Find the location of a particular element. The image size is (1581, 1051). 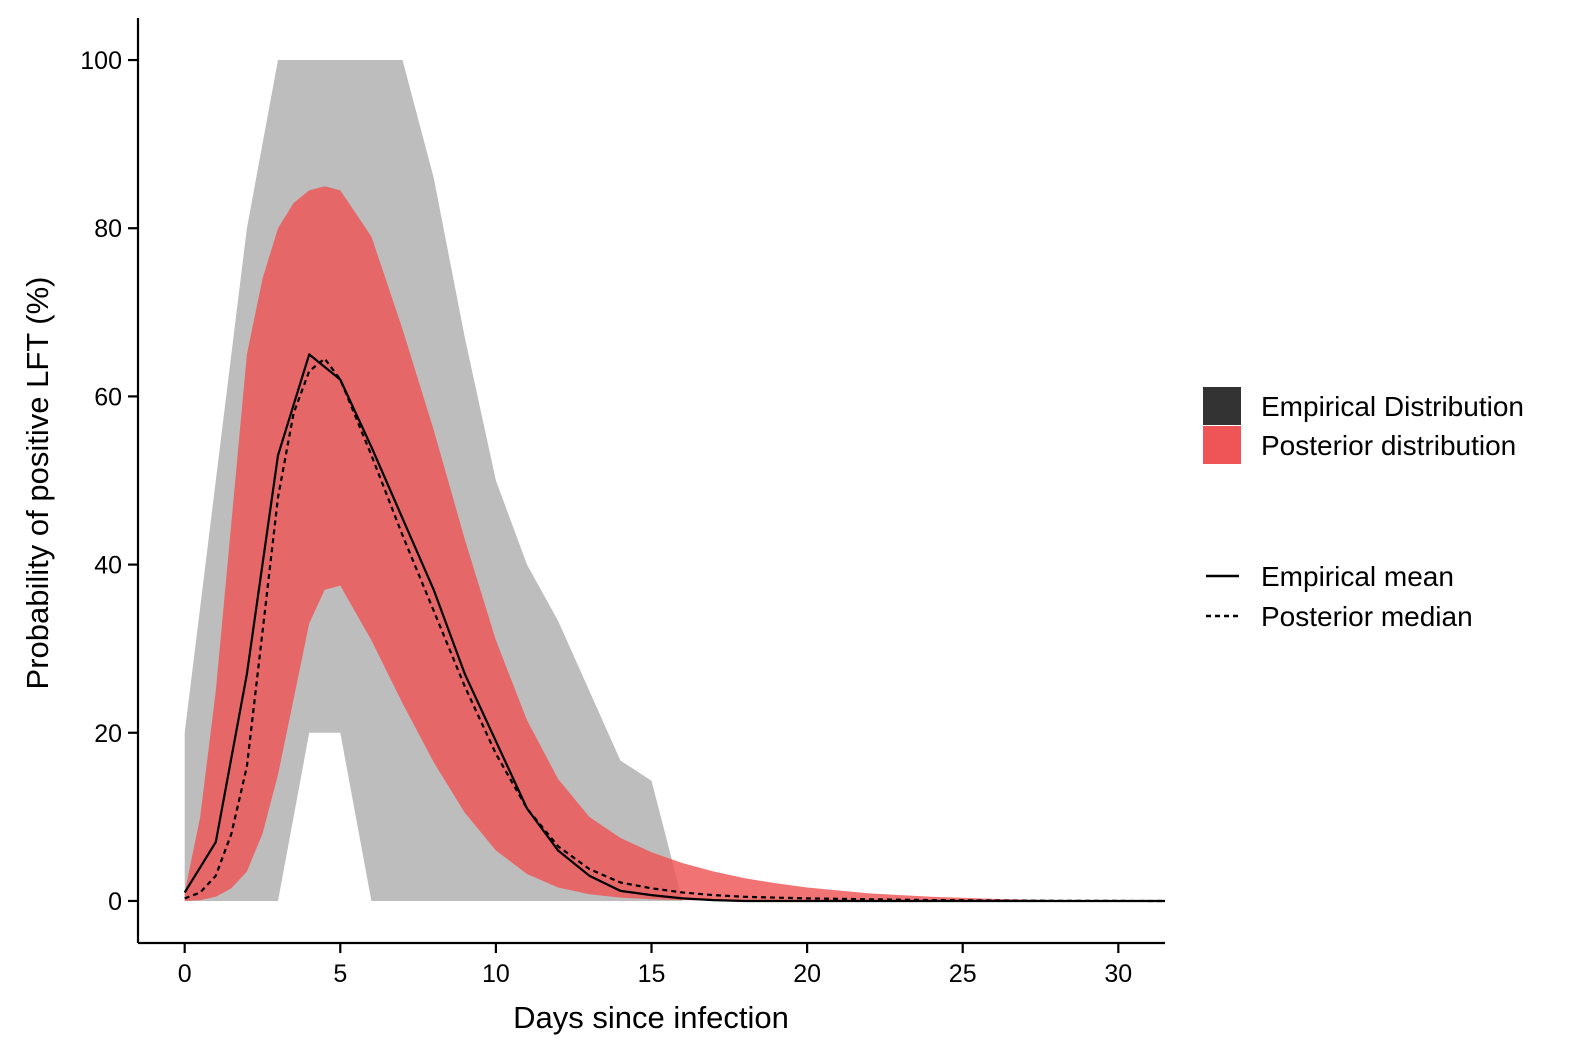

x-tick-label: 15 is located at coordinates (652, 974).